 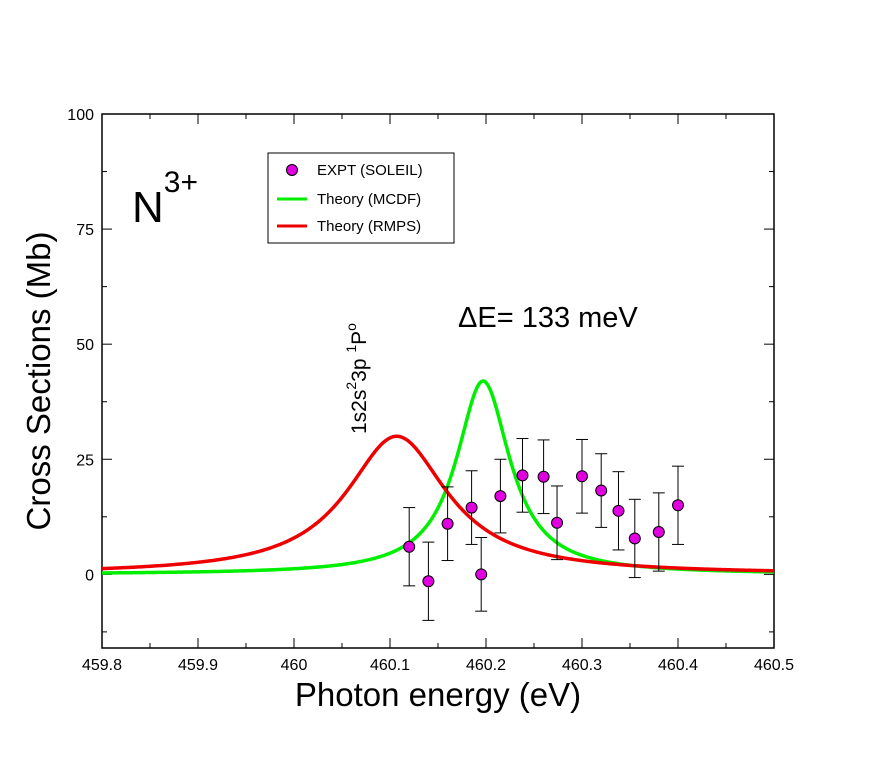 I want to click on state-label-term: P, so click(x=359, y=338).